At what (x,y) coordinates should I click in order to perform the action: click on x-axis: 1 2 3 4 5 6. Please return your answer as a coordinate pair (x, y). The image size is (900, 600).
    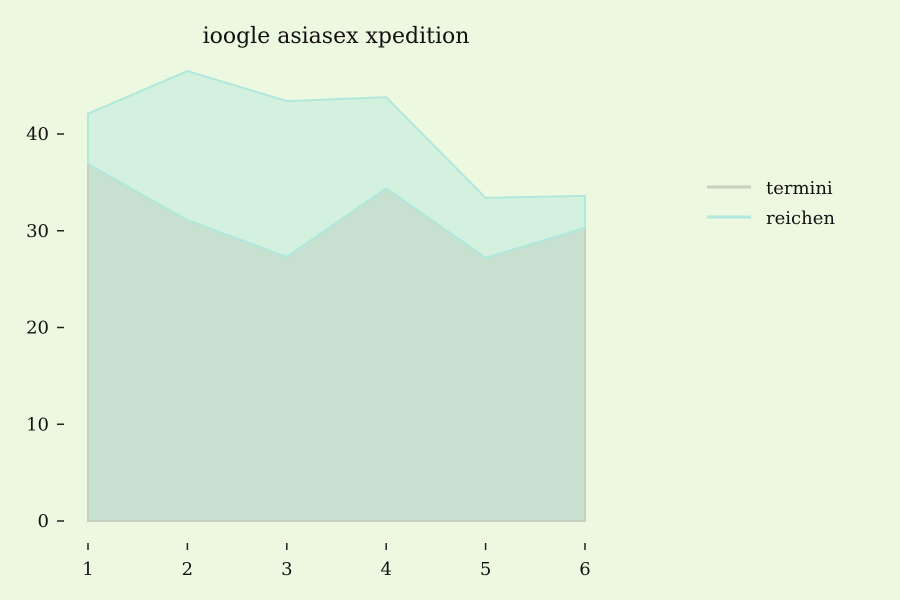
    Looking at the image, I should click on (336, 561).